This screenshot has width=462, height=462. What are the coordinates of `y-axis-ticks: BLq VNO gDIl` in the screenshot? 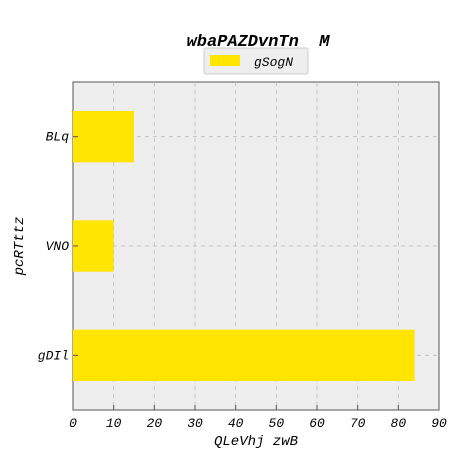 It's located at (58, 246).